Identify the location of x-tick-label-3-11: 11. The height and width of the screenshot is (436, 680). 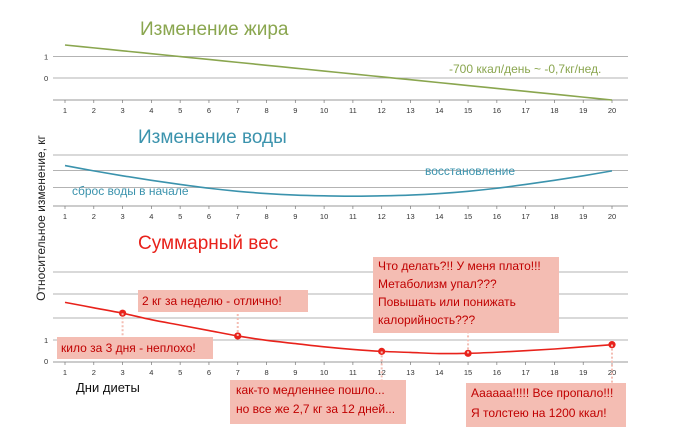
(353, 372).